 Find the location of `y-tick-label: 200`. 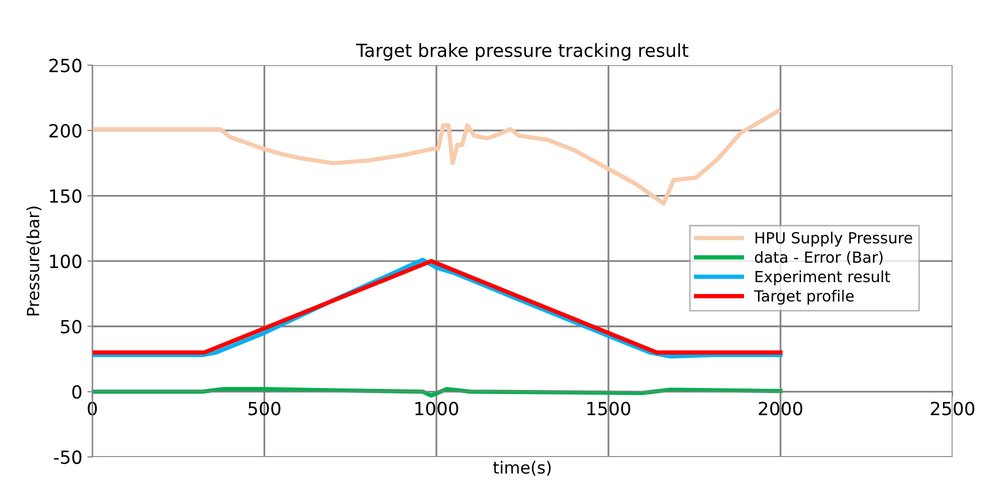

y-tick-label: 200 is located at coordinates (65, 131).